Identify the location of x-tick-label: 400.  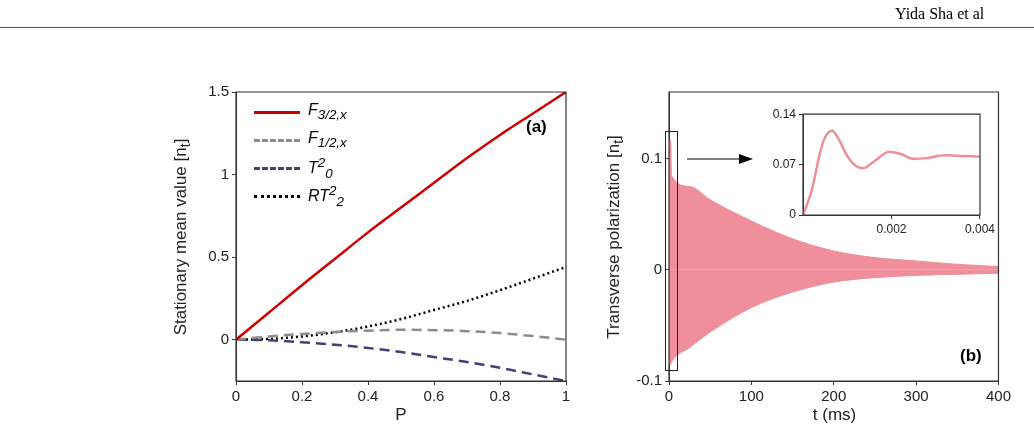
(998, 396).